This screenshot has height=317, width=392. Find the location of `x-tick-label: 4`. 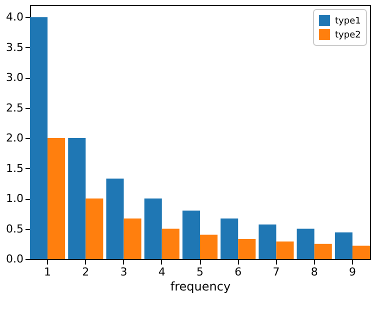

x-tick-label: 4 is located at coordinates (162, 272).